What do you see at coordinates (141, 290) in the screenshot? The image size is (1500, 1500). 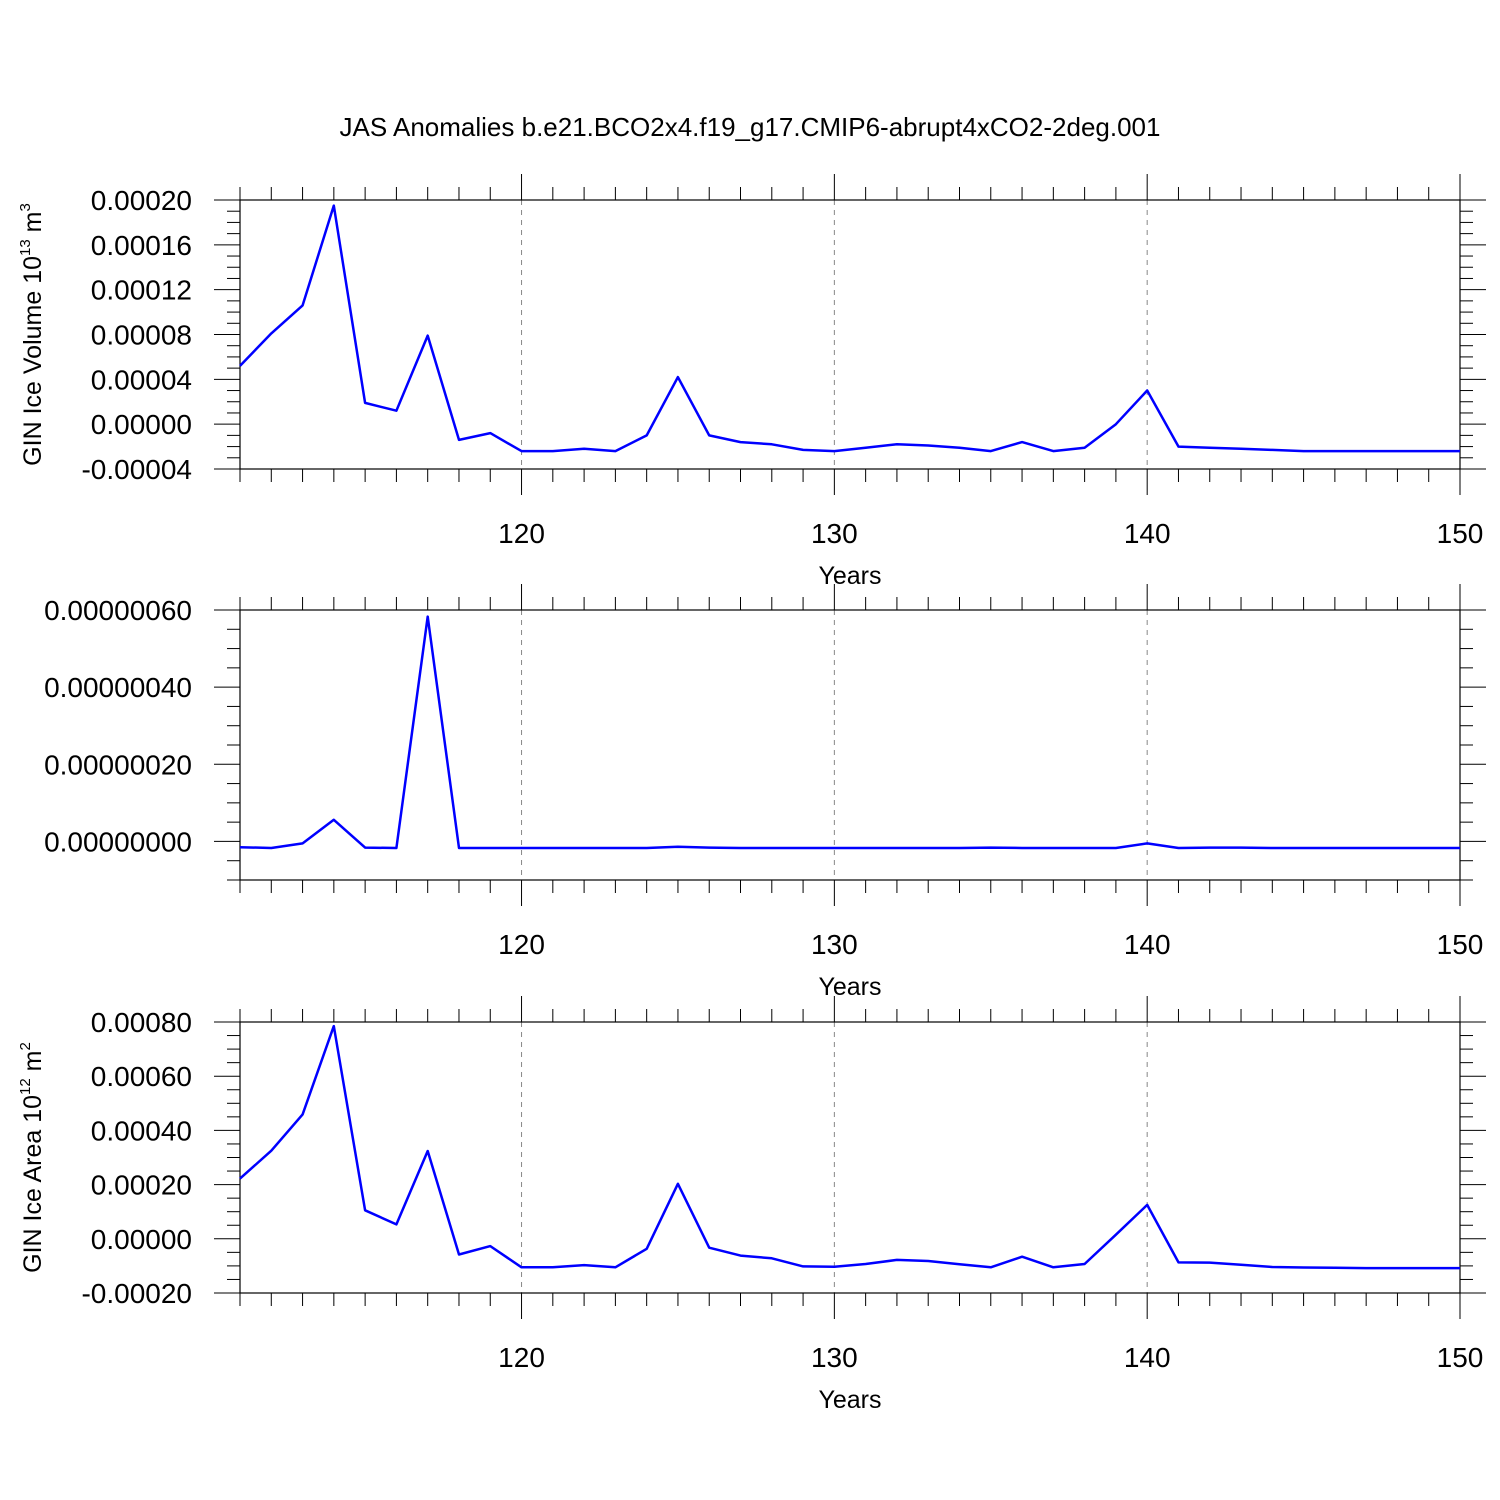 I see `y-tick-label: 0.00012` at bounding box center [141, 290].